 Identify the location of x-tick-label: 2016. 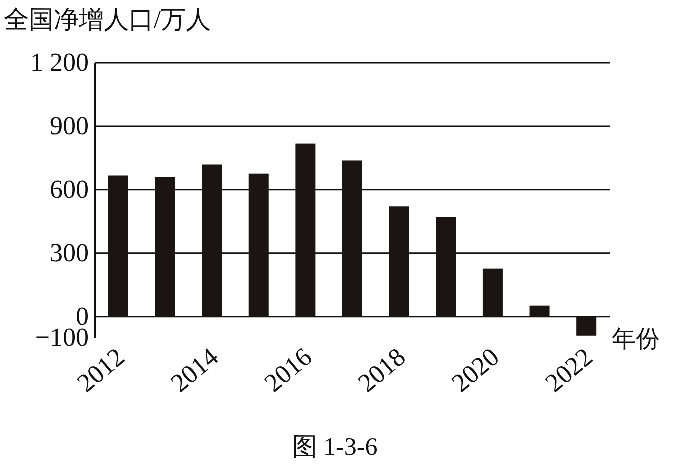
(288, 370).